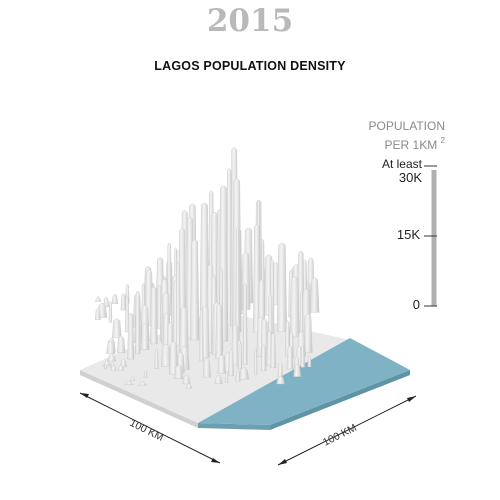 The width and height of the screenshot is (500, 500). I want to click on legend-title: POPULATION PER 1KM 2, so click(407, 136).